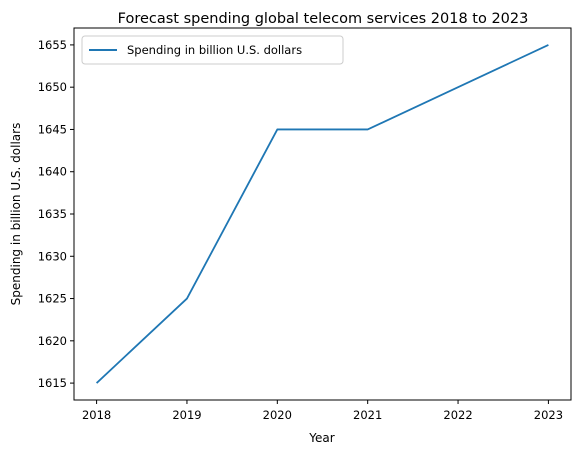  I want to click on x-axis: 2018 2019 2020 2021 2022 2023, so click(322, 411).